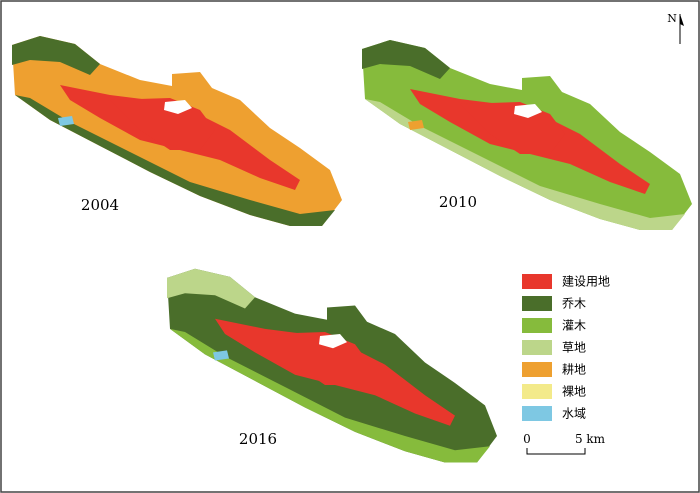  Describe the element at coordinates (574, 304) in the screenshot. I see `legend-label: 乔木` at that location.